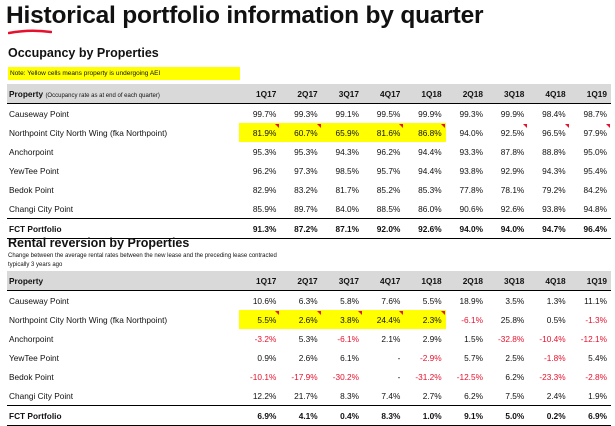 Image resolution: width=615 pixels, height=426 pixels. I want to click on value-cell: -23.3%, so click(552, 376).